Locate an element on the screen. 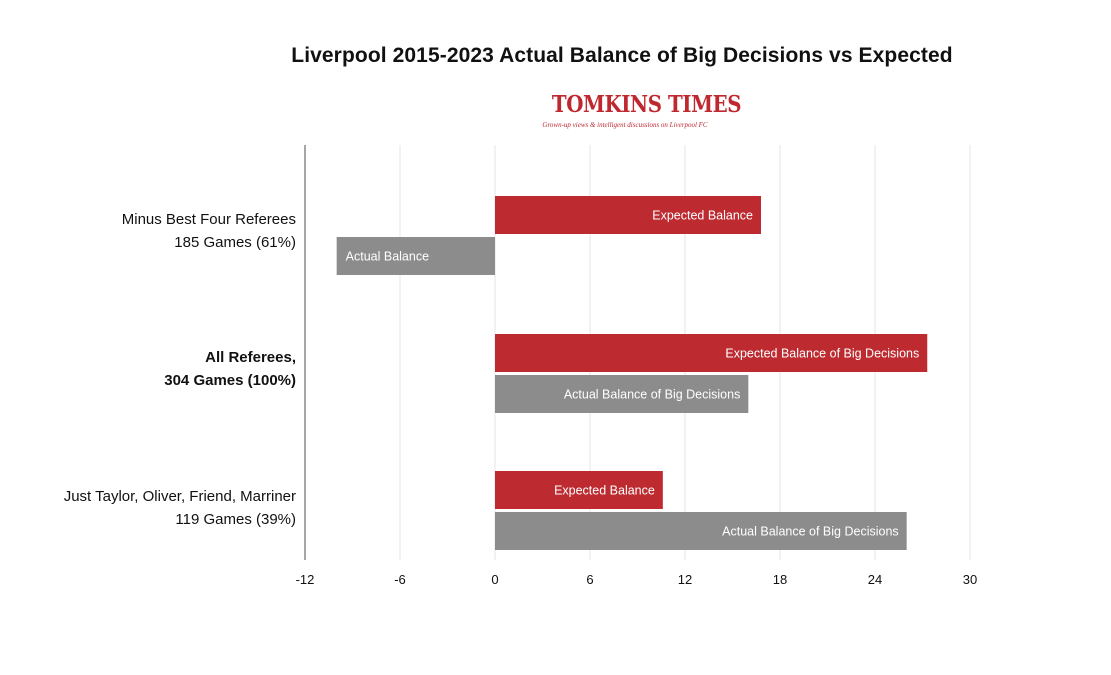 This screenshot has width=1111, height=675. expected-data-label: Expected Balance of Big Decisions is located at coordinates (822, 354).